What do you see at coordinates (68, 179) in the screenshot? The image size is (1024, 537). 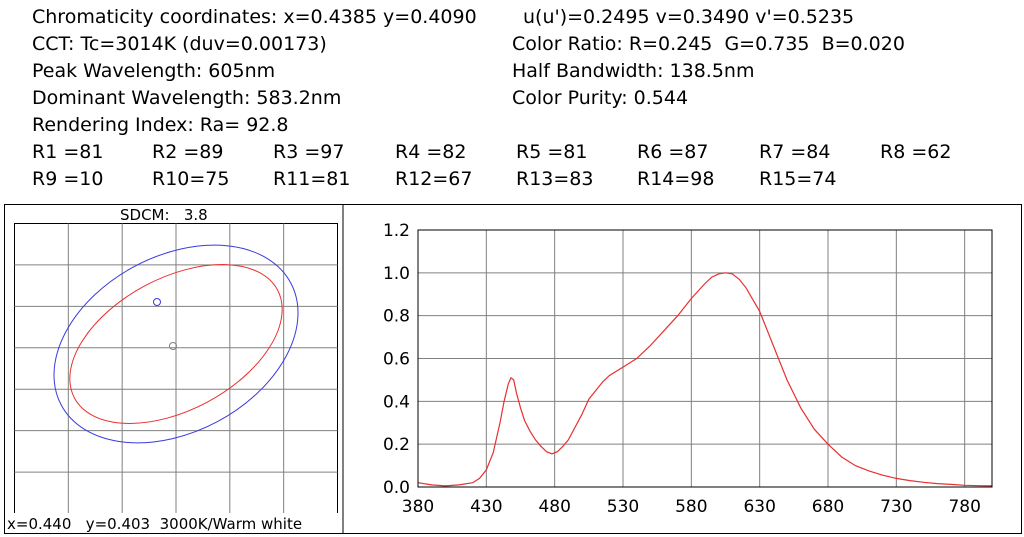 I see `r-value: R9 =10` at bounding box center [68, 179].